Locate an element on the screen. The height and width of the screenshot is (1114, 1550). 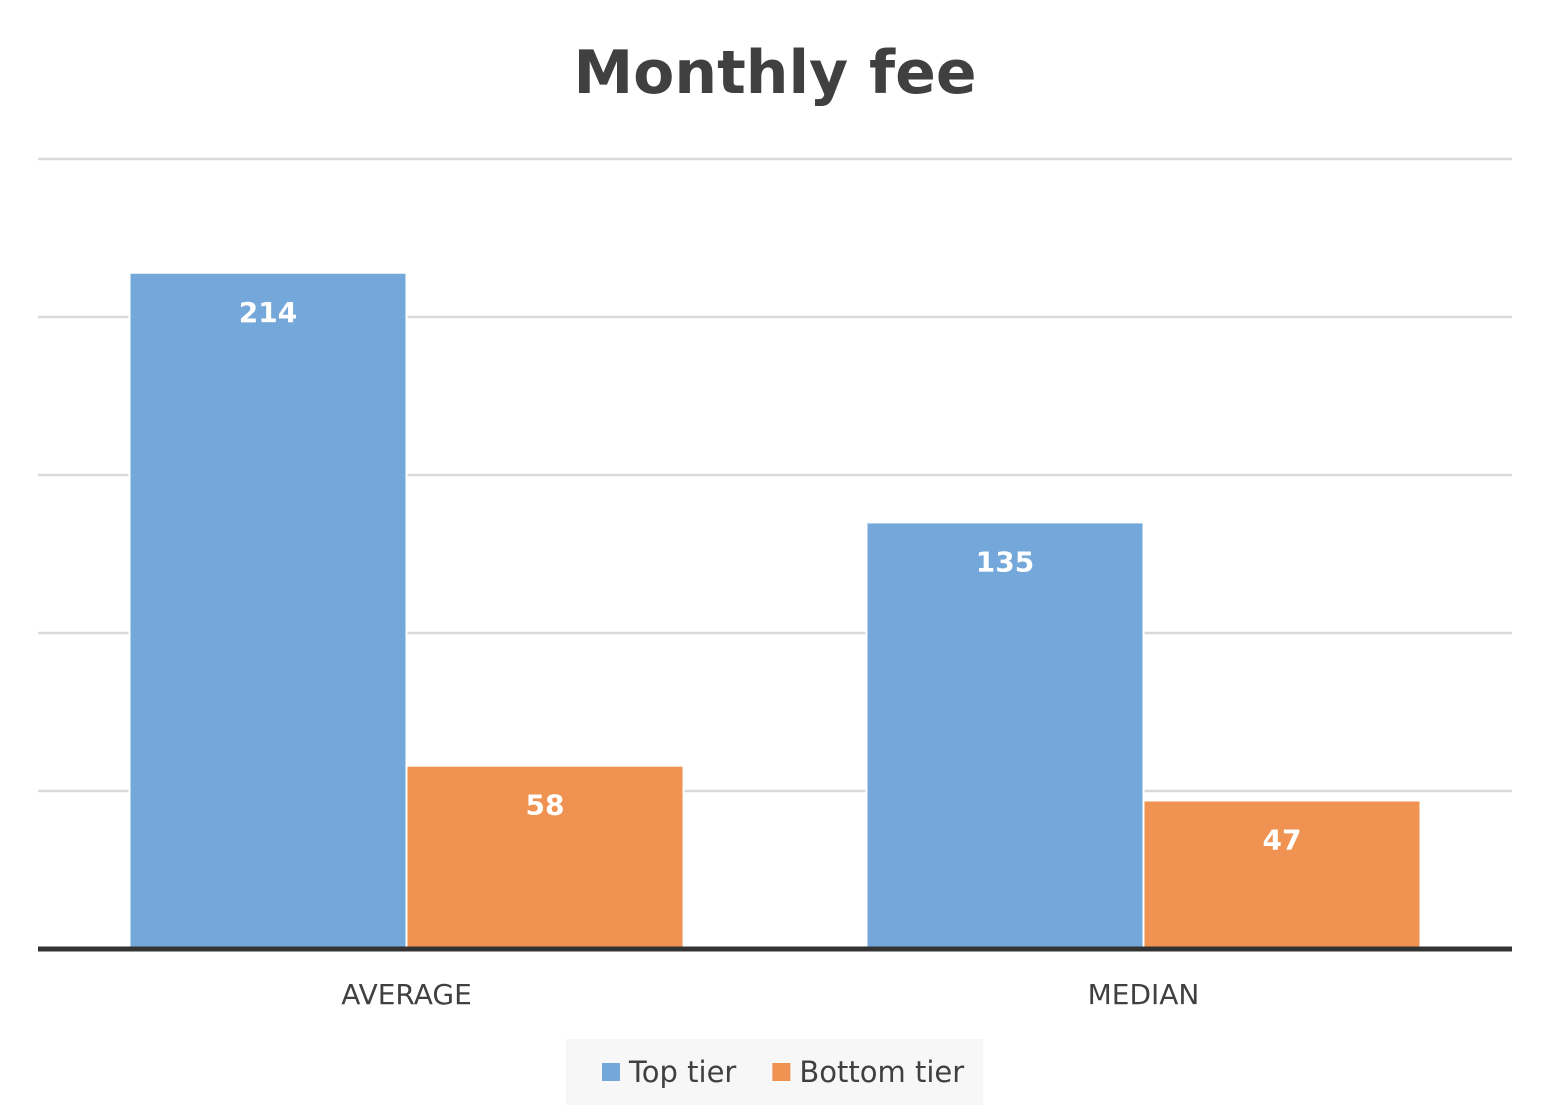
legend: Top tier Bottom tier is located at coordinates (774, 1072).